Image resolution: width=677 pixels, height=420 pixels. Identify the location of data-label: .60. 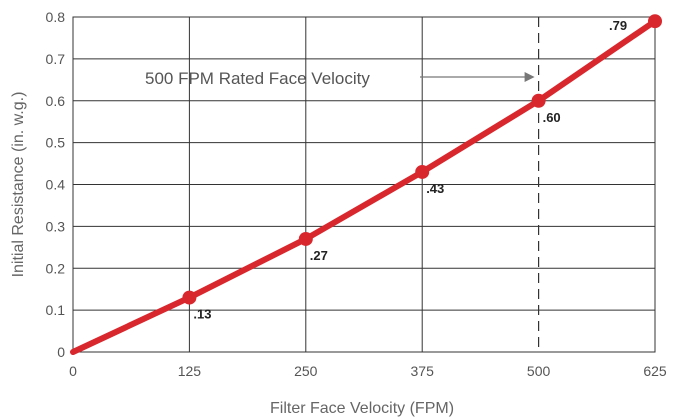
(552, 117).